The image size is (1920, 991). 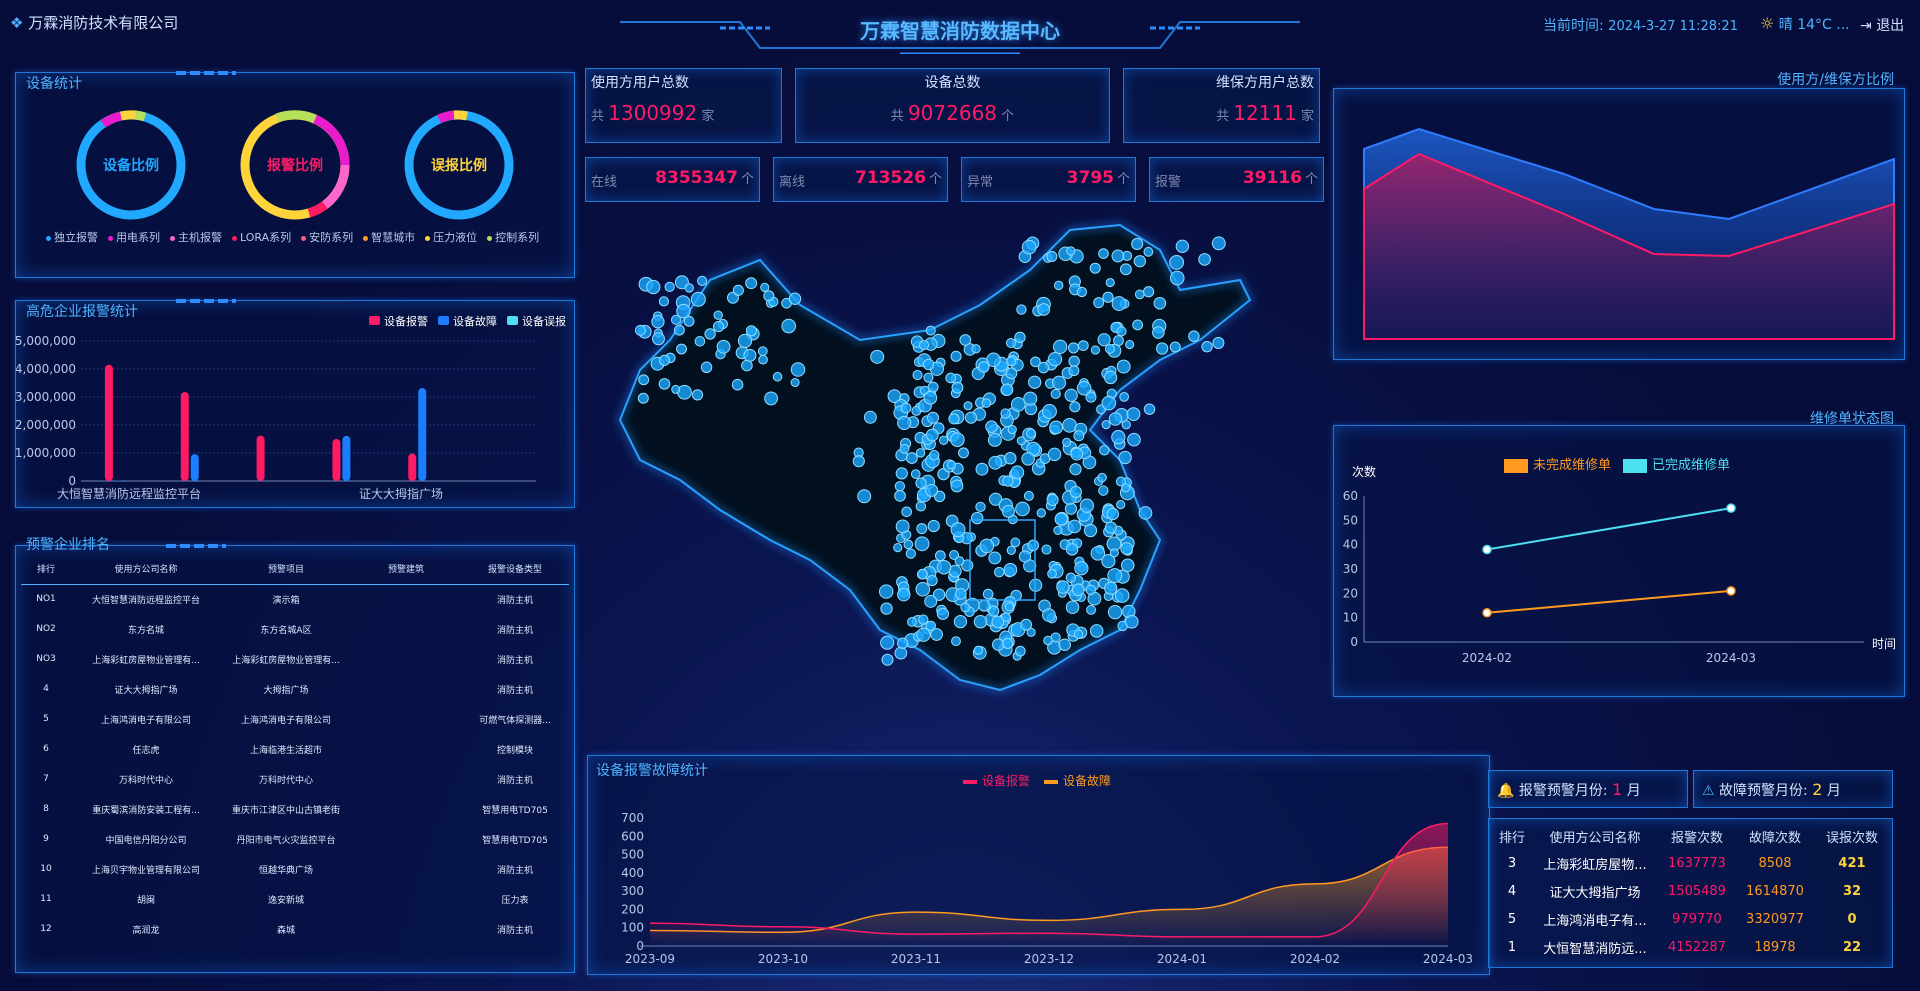 I want to click on status-unit: 个, so click(x=1311, y=179).